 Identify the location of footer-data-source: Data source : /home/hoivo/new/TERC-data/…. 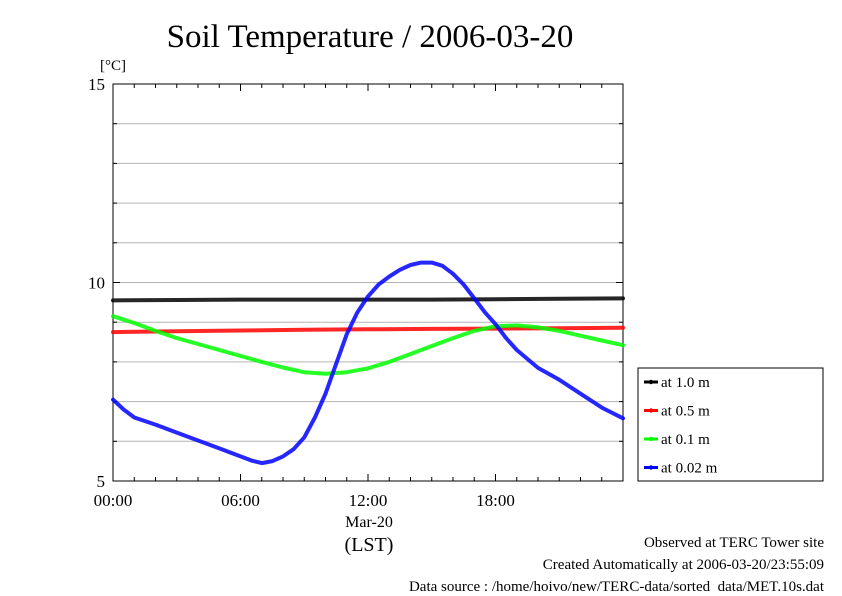
(616, 587).